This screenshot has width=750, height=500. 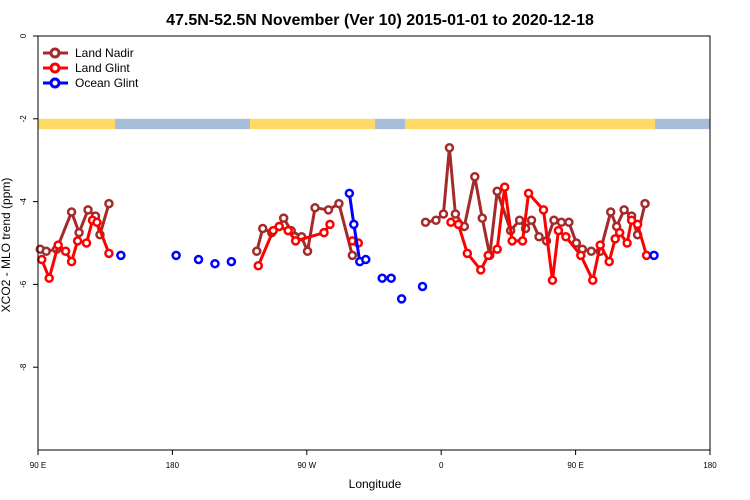 I want to click on y-axis-label: XCO2 - MLO trend (ppm), so click(x=6, y=245).